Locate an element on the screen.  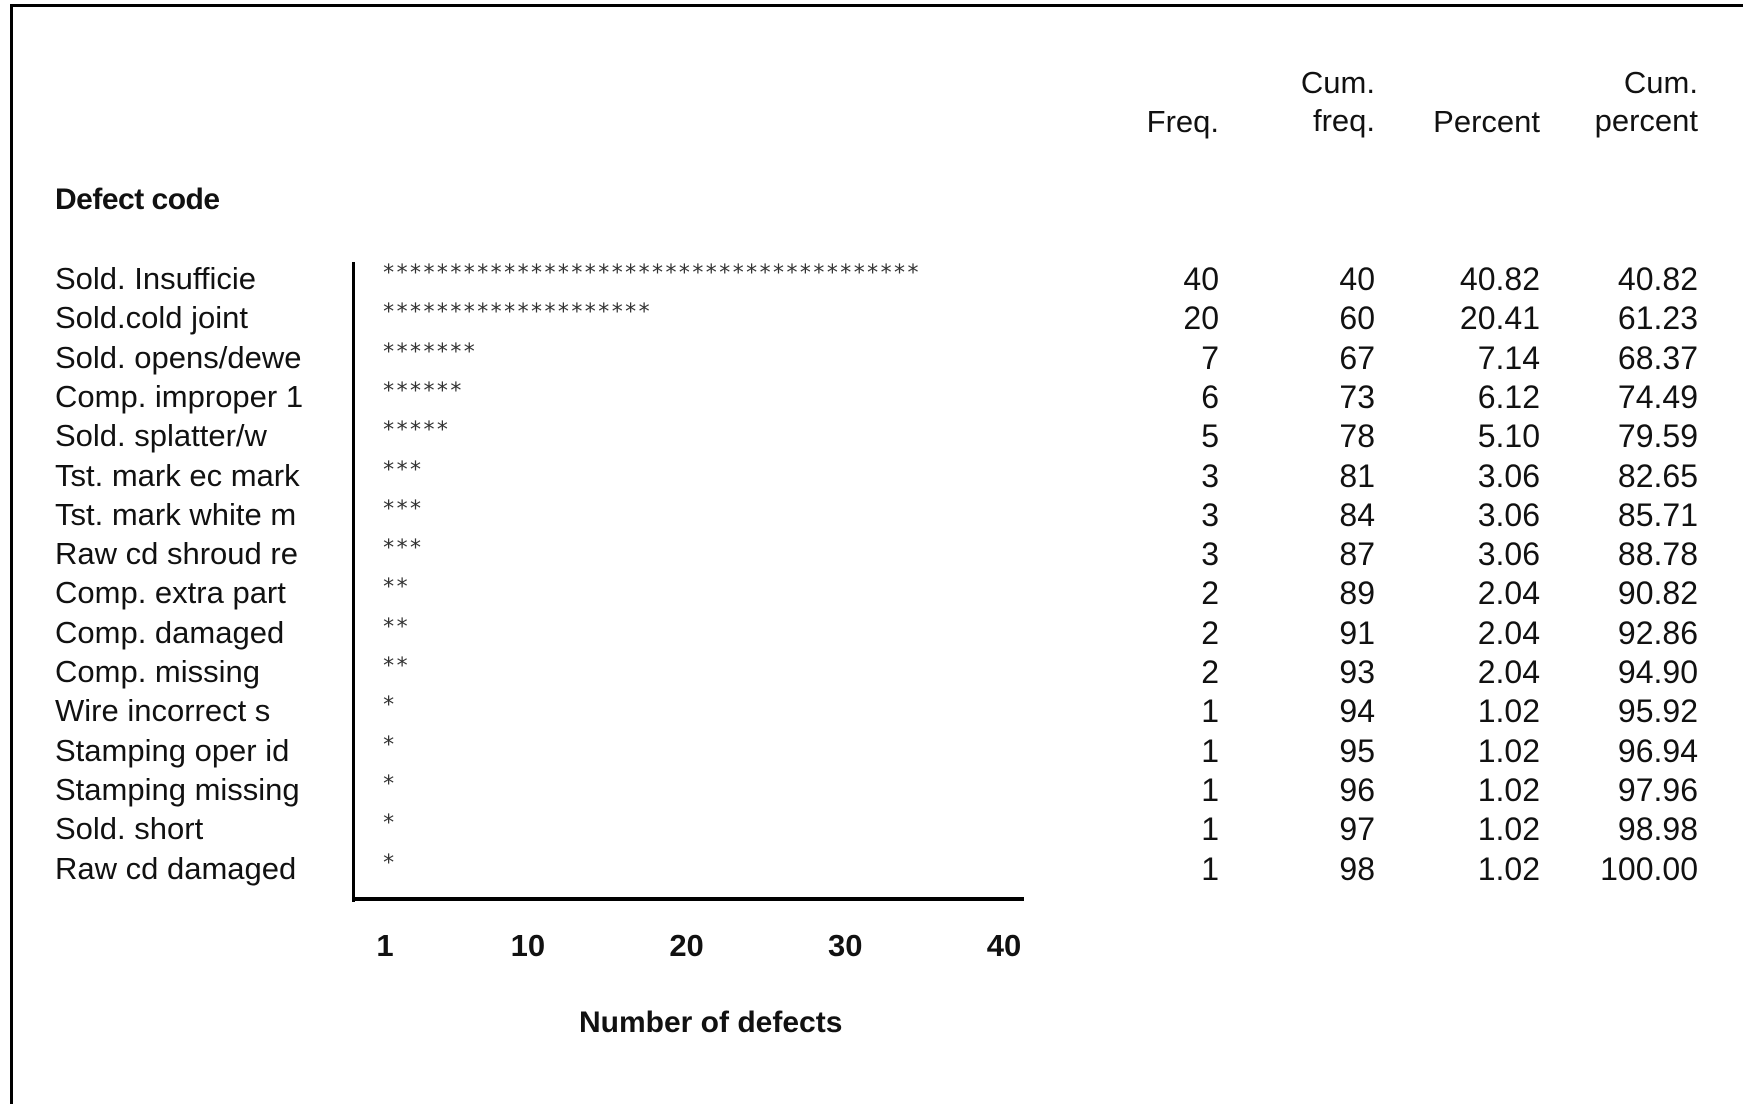
table-cell-cum-percent: 40.82 is located at coordinates (1657, 279).